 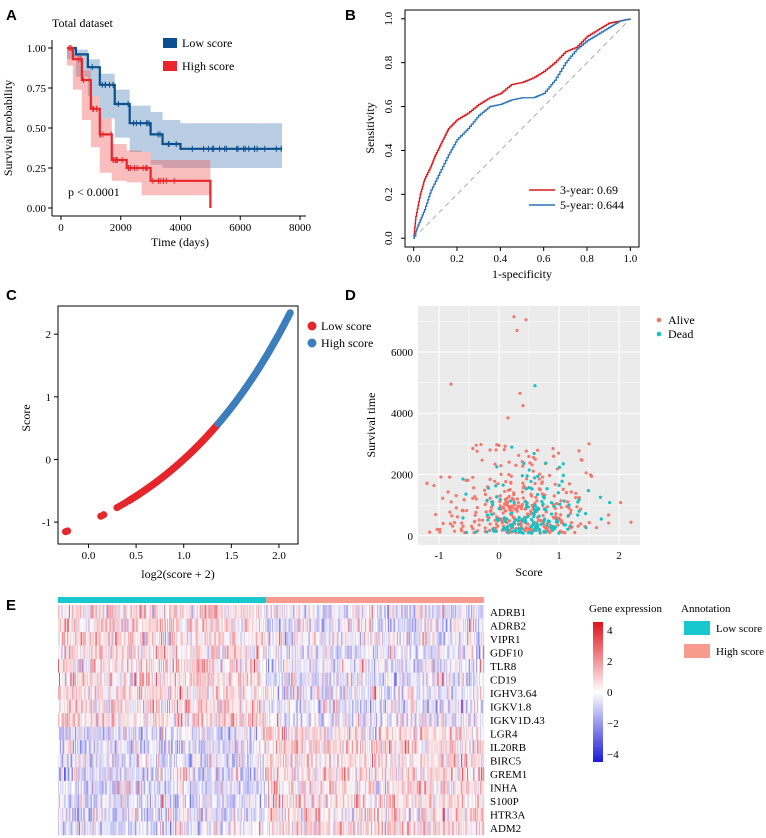 I want to click on panel-a-title: Total dataset, so click(x=82, y=23).